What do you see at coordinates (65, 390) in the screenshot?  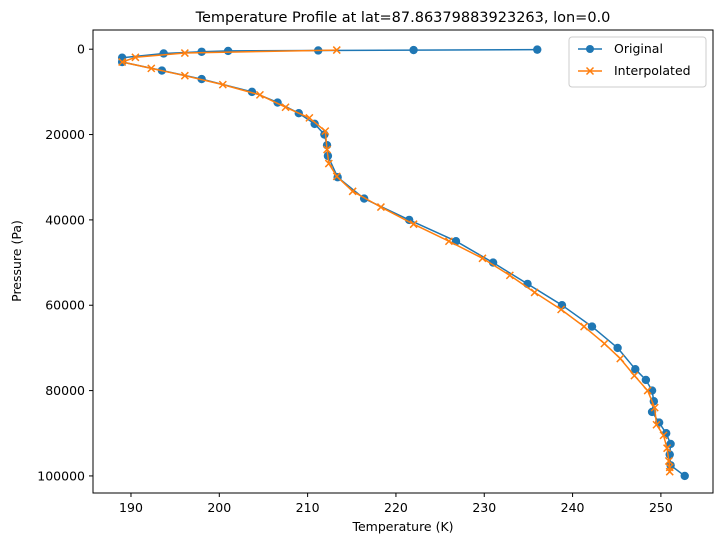 I see `y-tick-label: 80000` at bounding box center [65, 390].